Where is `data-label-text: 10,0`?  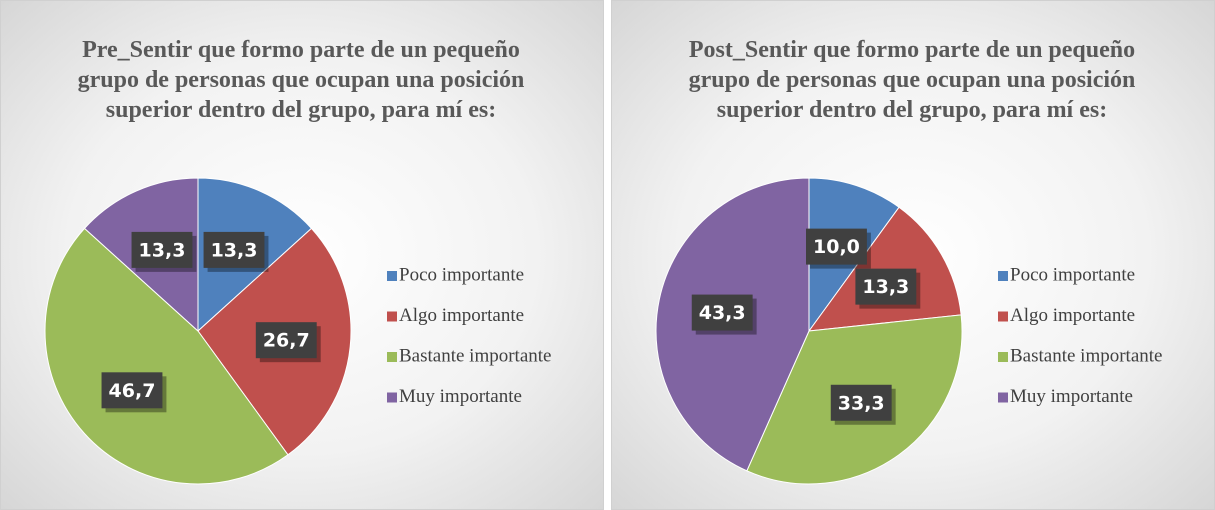
data-label-text: 10,0 is located at coordinates (836, 247).